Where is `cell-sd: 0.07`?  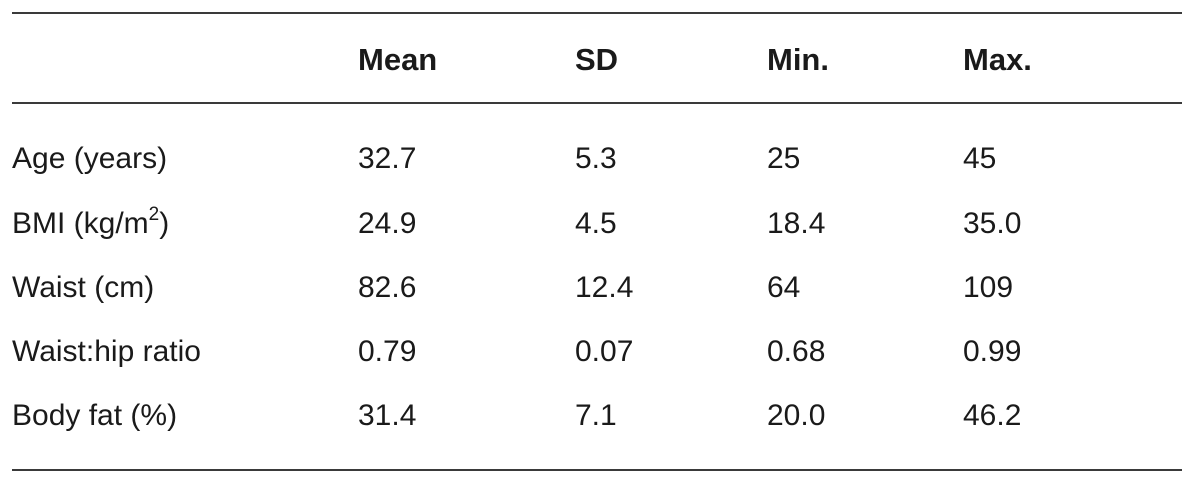
cell-sd: 0.07 is located at coordinates (604, 351).